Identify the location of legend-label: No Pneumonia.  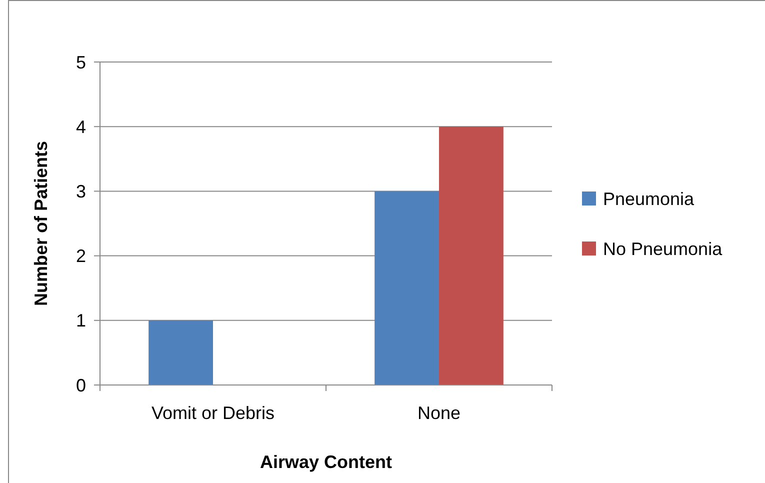
(663, 248).